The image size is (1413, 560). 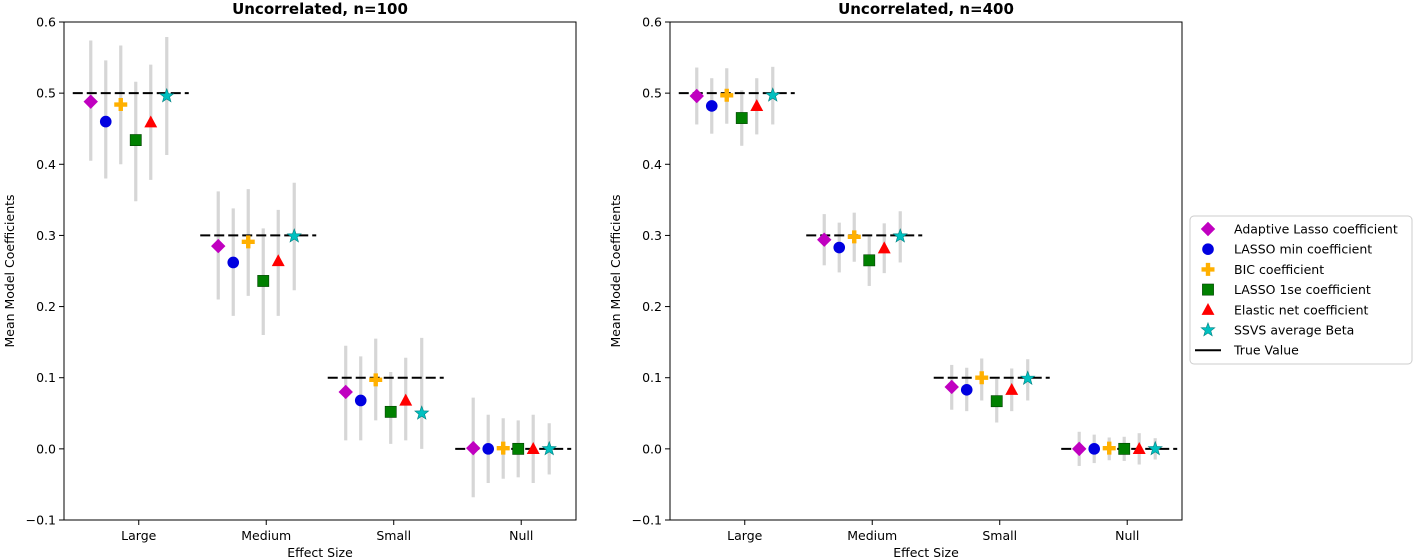 I want to click on legend-label: LASSO min coefficient, so click(x=1303, y=249).